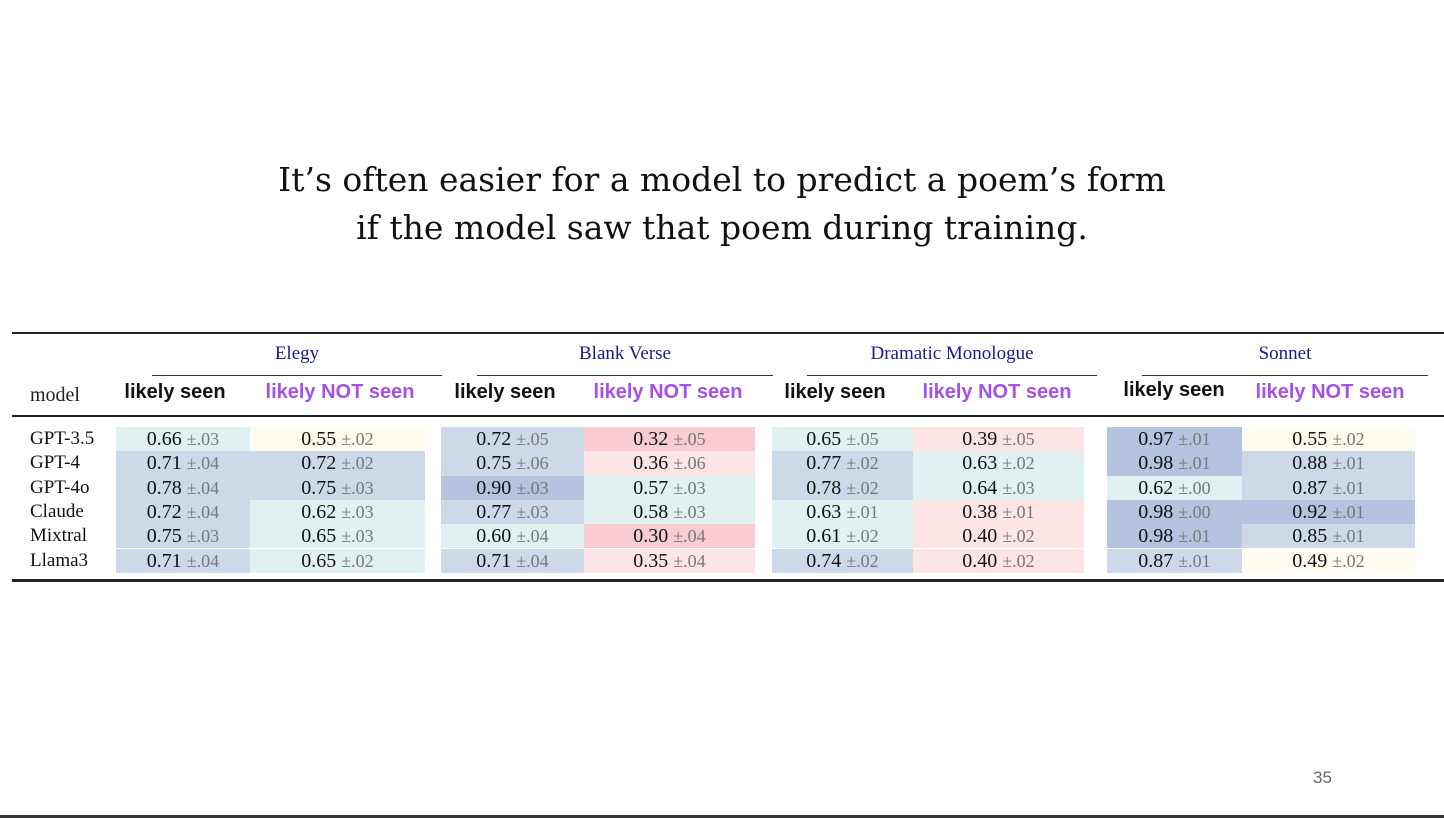  What do you see at coordinates (689, 463) in the screenshot?
I see `cell-std-error: ±.06` at bounding box center [689, 463].